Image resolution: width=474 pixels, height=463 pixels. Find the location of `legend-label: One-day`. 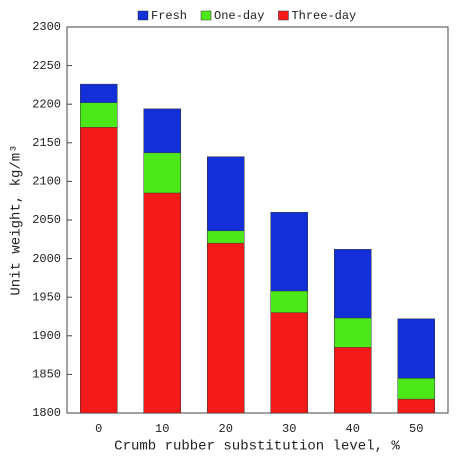

legend-label: One-day is located at coordinates (239, 16).